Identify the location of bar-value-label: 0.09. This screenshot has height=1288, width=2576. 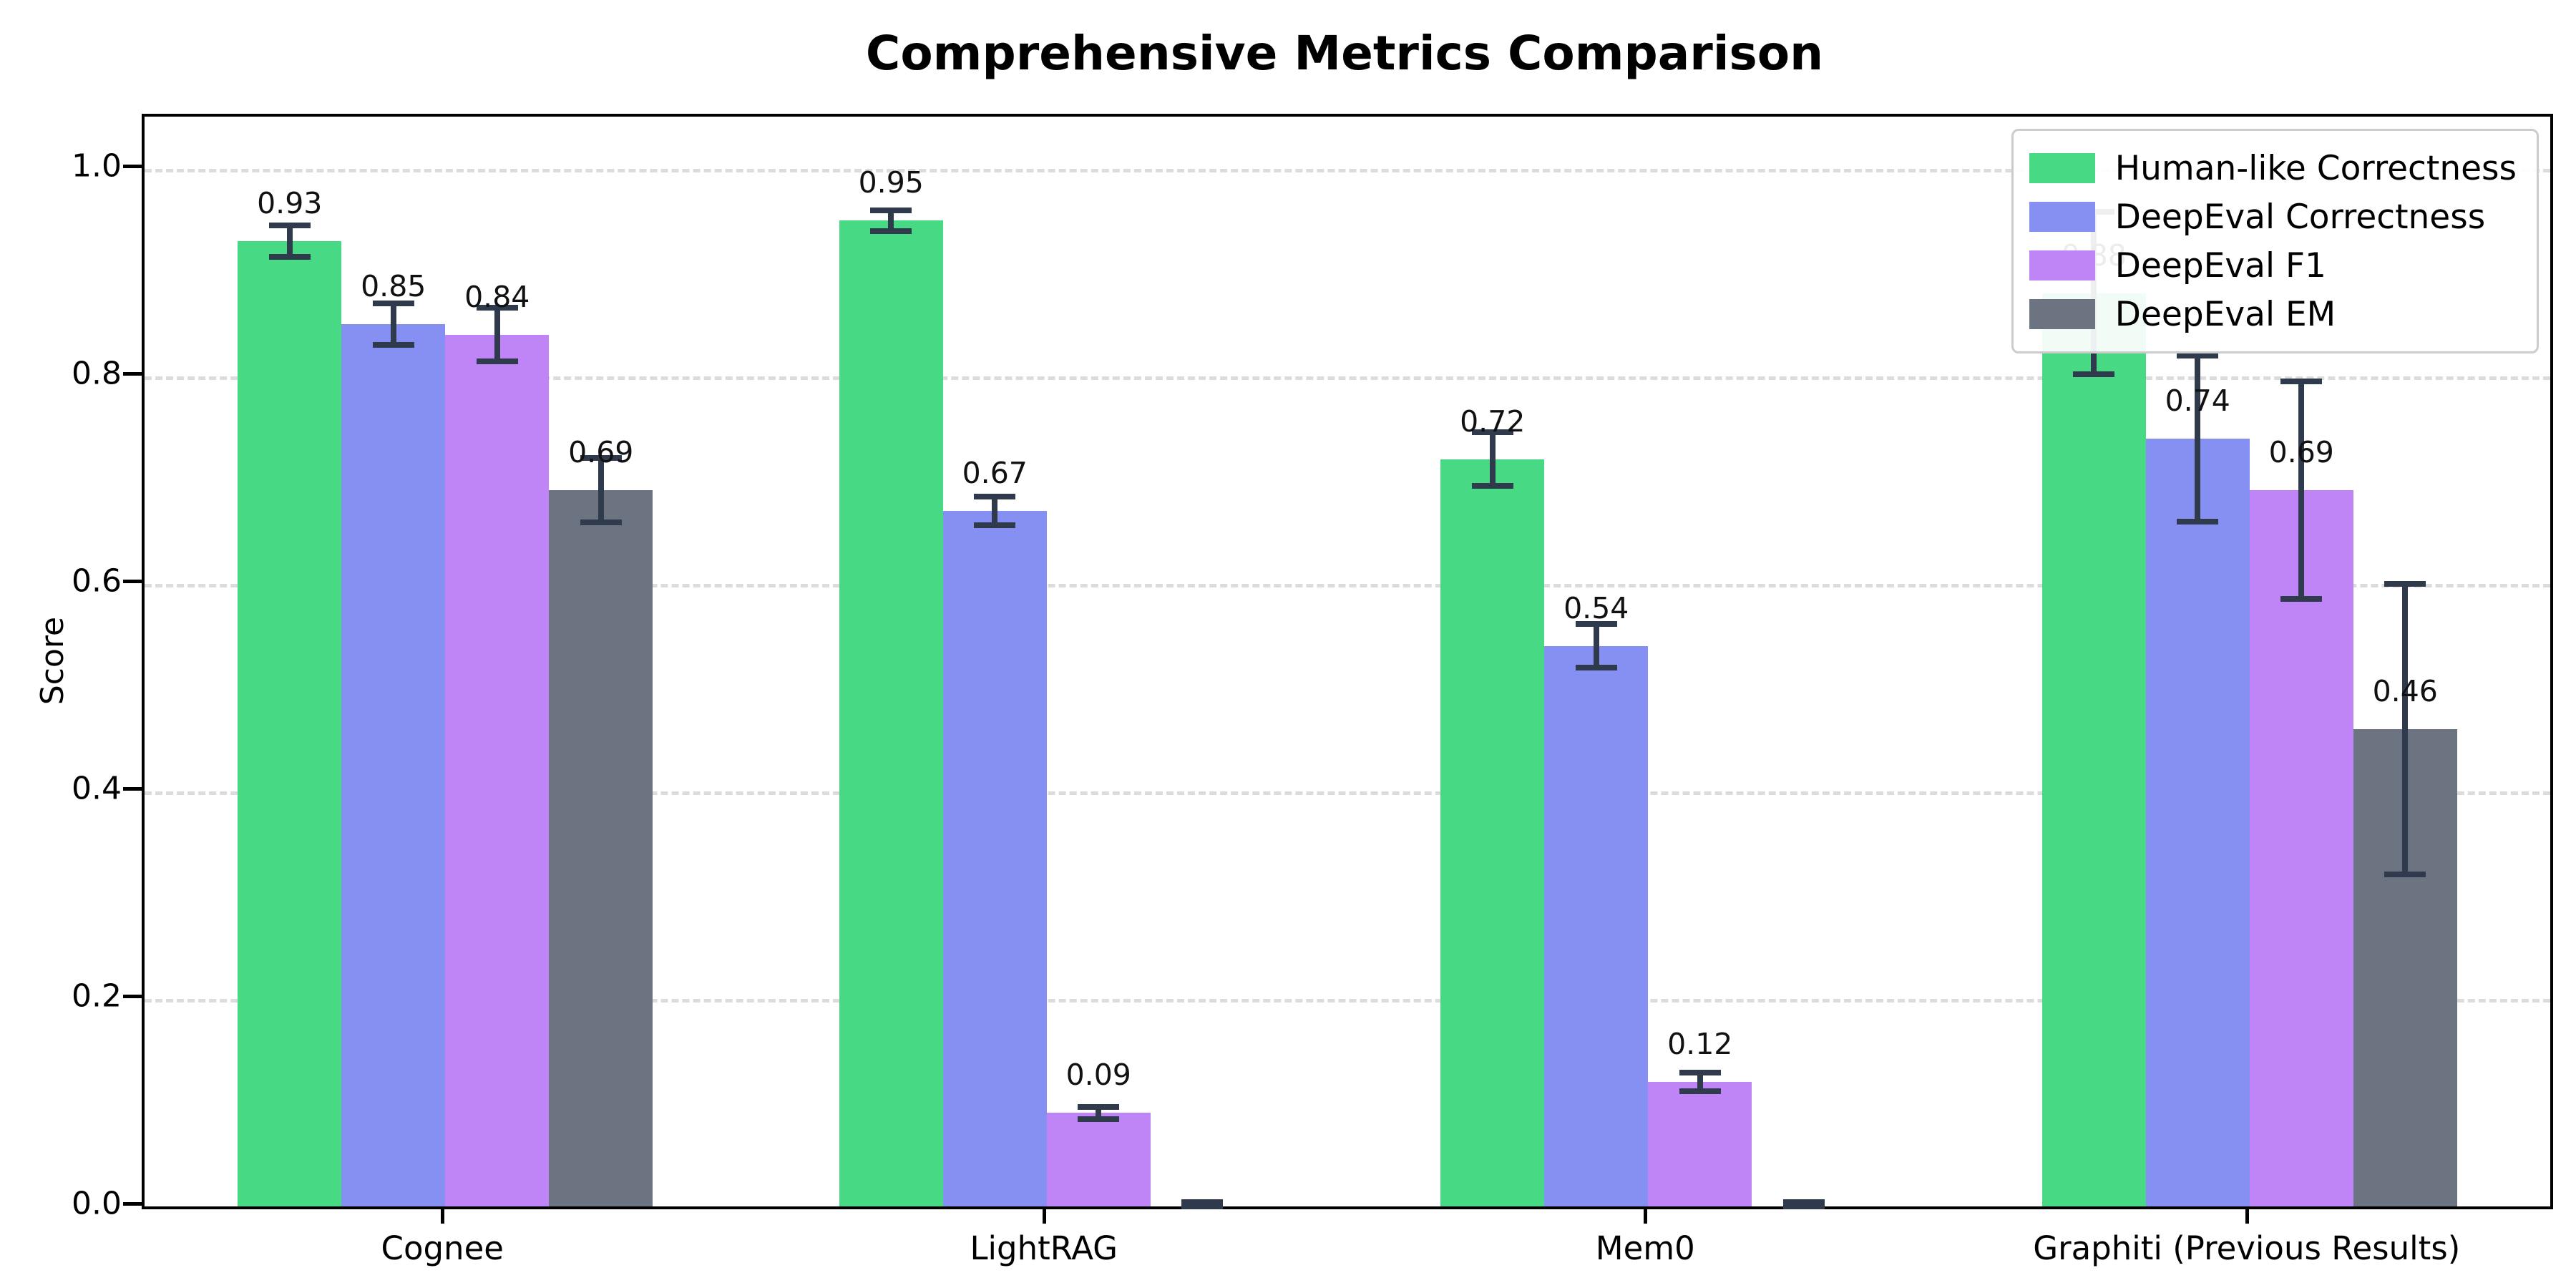
(1098, 1075).